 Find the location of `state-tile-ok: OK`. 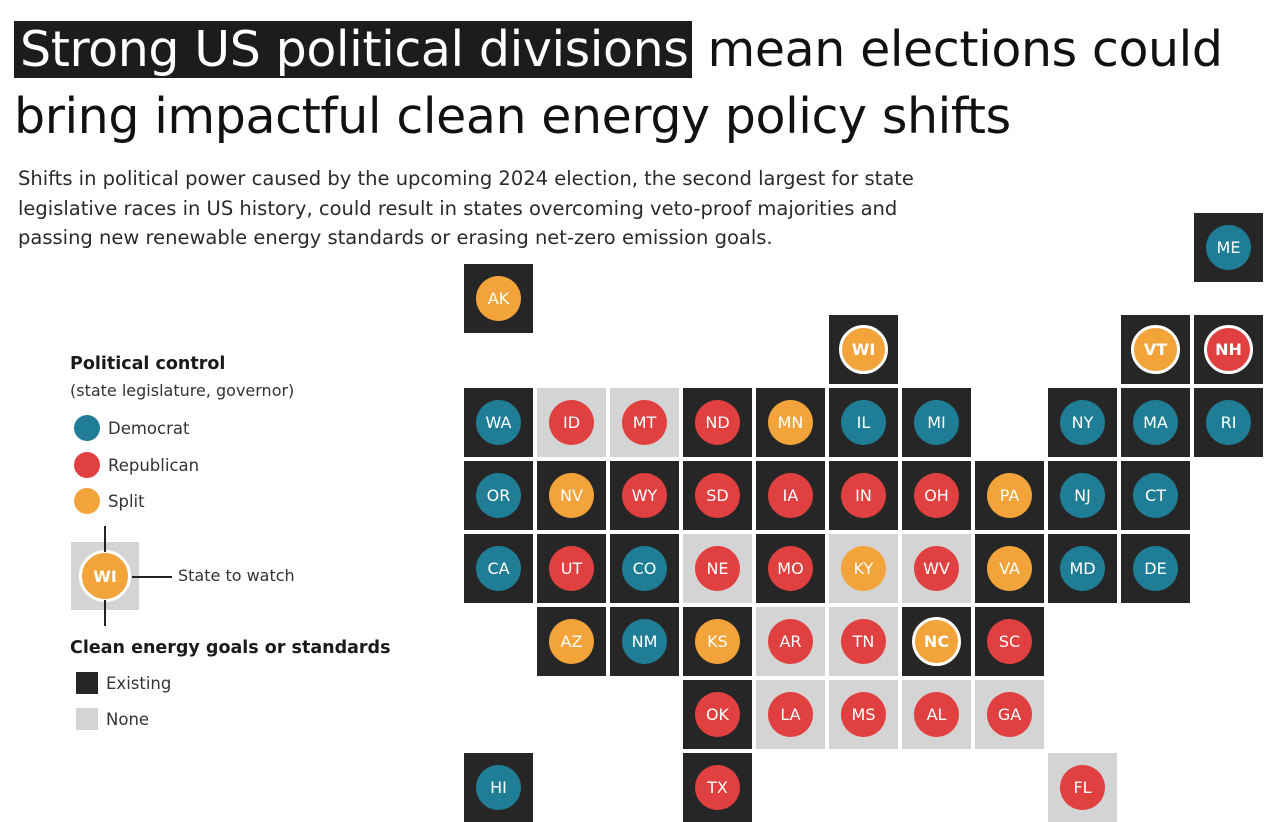

state-tile-ok: OK is located at coordinates (717, 714).